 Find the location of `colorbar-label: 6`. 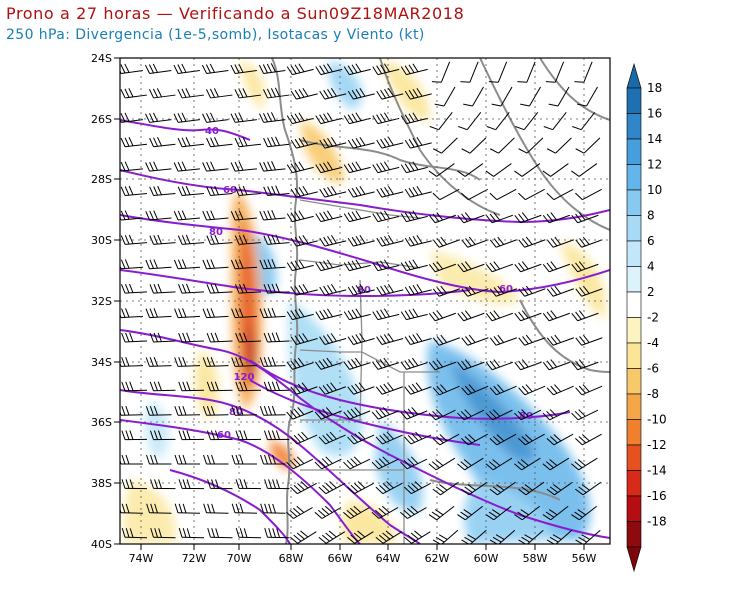

colorbar-label: 6 is located at coordinates (651, 241).